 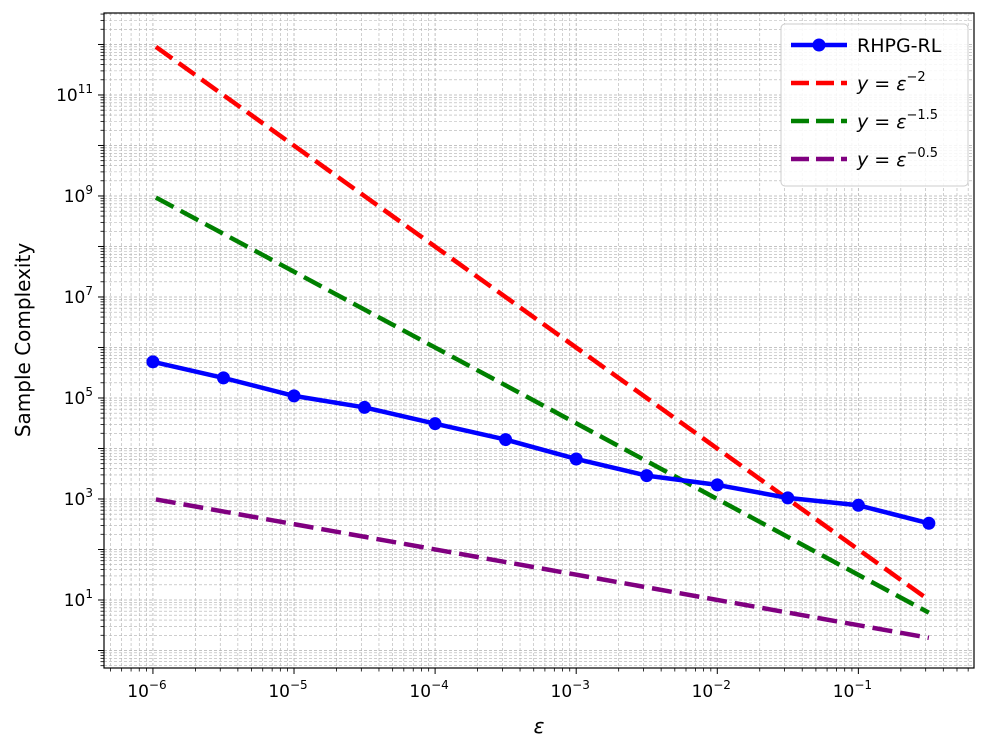 I want to click on x-axis-label: ε, so click(x=539, y=726).